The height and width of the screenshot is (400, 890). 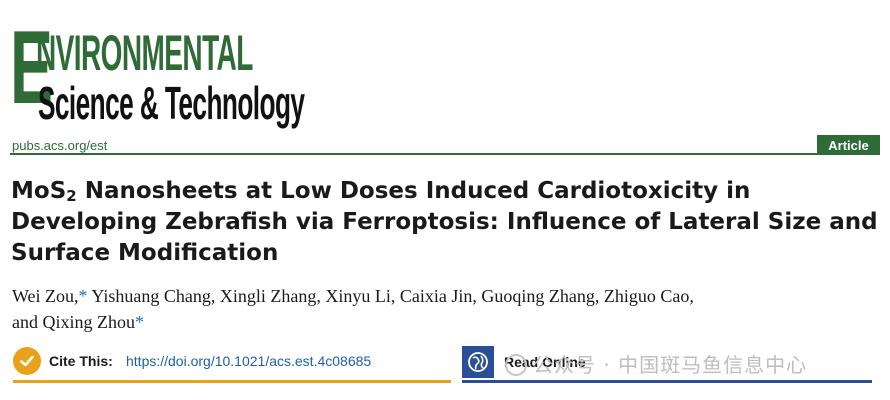 I want to click on logo-letter-e: E, so click(x=32, y=68).